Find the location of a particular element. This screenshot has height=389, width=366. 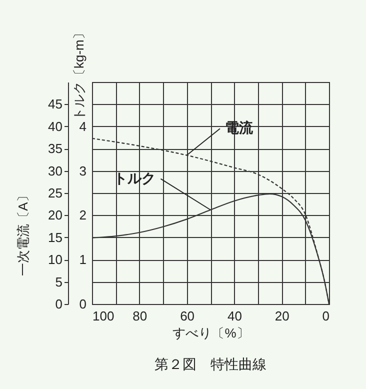

x-tick-label: 60 is located at coordinates (187, 316).